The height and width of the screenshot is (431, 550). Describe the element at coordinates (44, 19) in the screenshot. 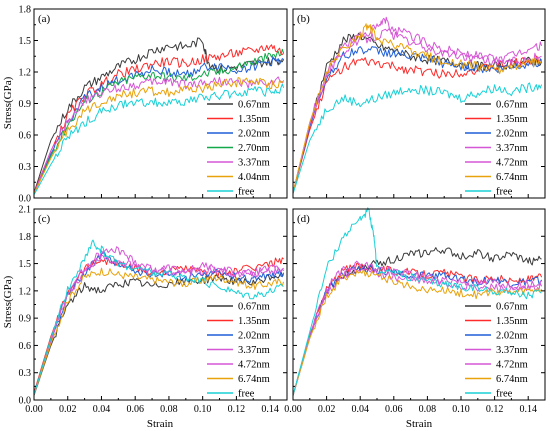

I see `panel-label: (a)` at that location.